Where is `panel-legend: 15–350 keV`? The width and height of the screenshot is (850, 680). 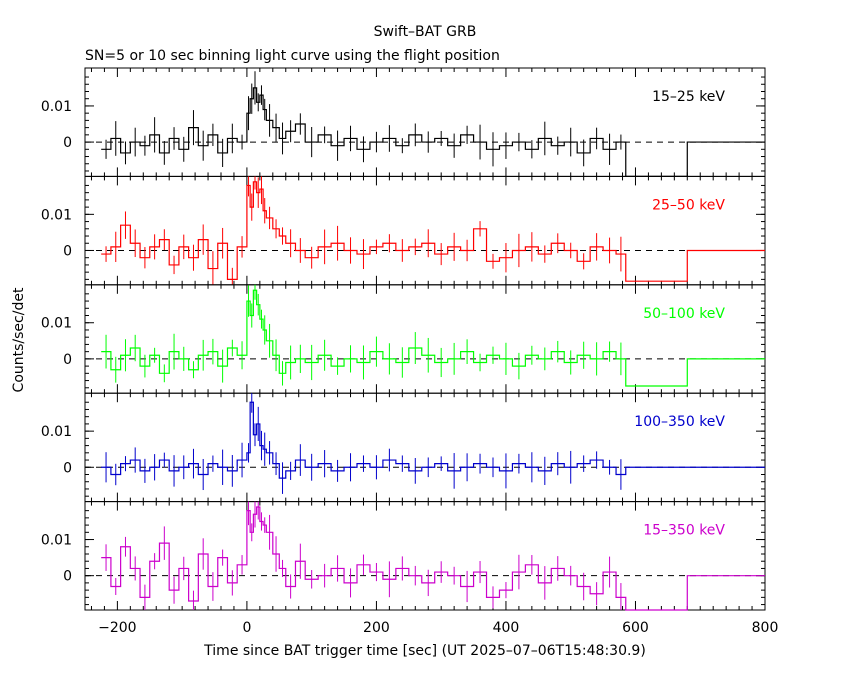 panel-legend: 15–350 keV is located at coordinates (684, 531).